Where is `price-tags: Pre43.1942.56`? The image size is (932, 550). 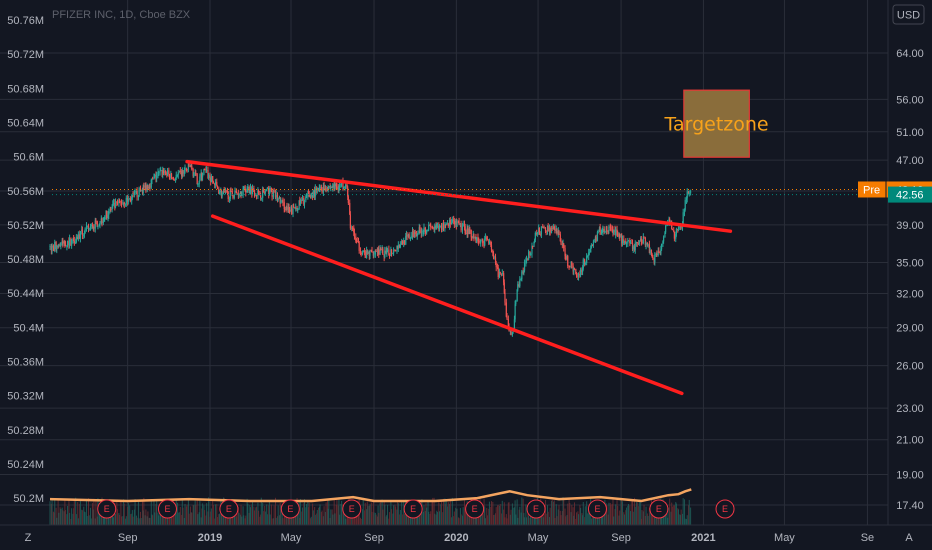
price-tags: Pre43.1942.56 is located at coordinates (895, 192).